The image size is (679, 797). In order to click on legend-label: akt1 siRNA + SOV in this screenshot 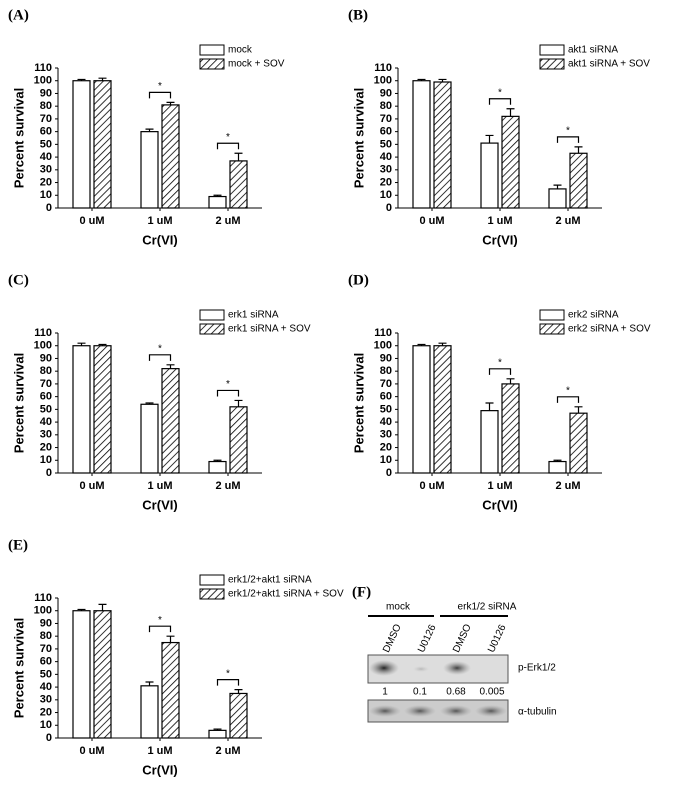, I will do `click(609, 64)`.